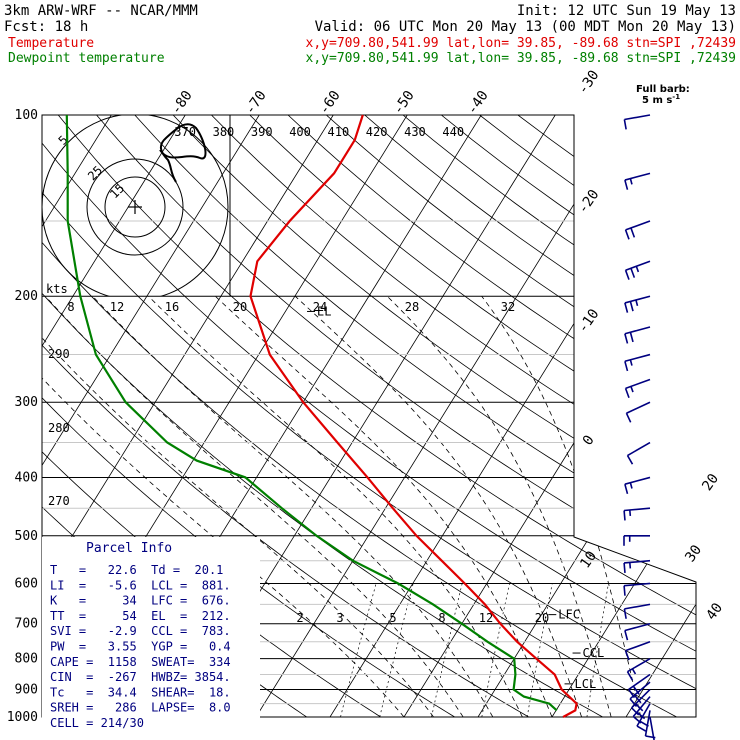 The width and height of the screenshot is (740, 740). I want to click on parcel-info-row: TT = 54 EL = 212., so click(140, 616).